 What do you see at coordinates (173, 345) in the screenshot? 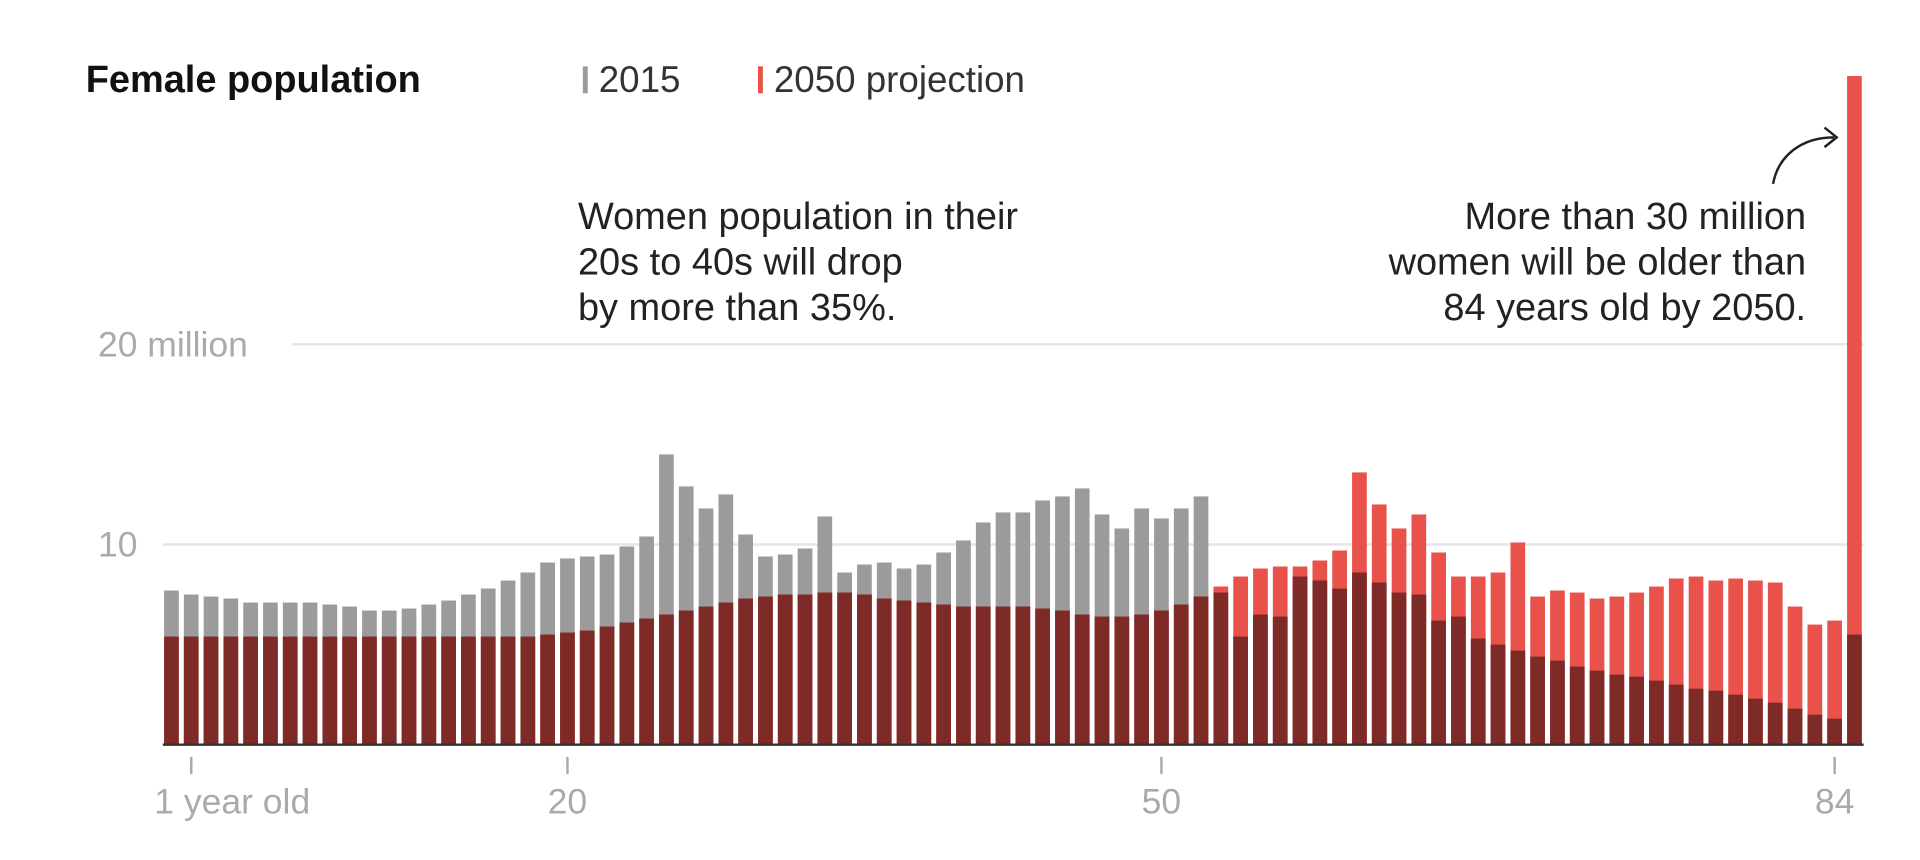
I see `y-tick-label: 20 million` at bounding box center [173, 345].